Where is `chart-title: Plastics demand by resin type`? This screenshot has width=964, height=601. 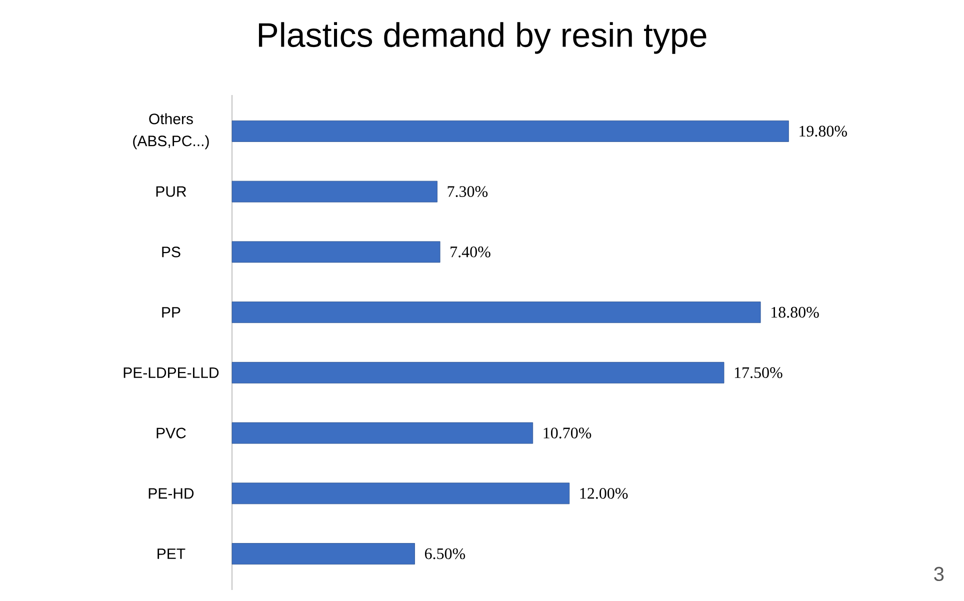
chart-title: Plastics demand by resin type is located at coordinates (482, 38).